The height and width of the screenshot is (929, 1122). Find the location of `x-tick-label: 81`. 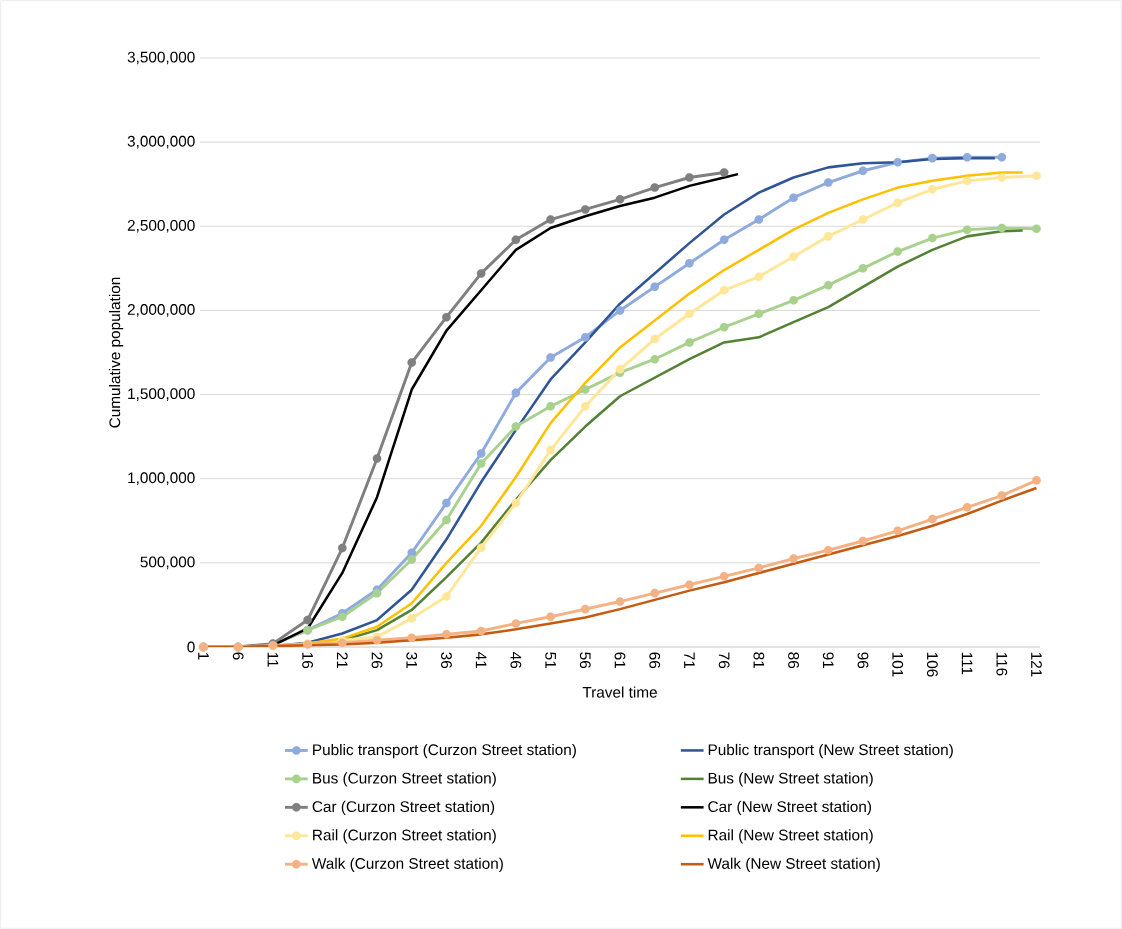

x-tick-label: 81 is located at coordinates (759, 660).